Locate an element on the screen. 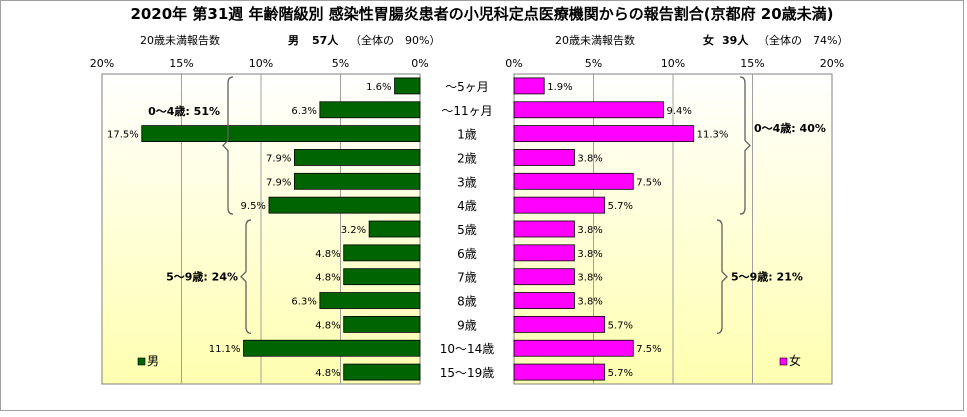 The height and width of the screenshot is (417, 967). female-value-label: 1.9% is located at coordinates (559, 87).